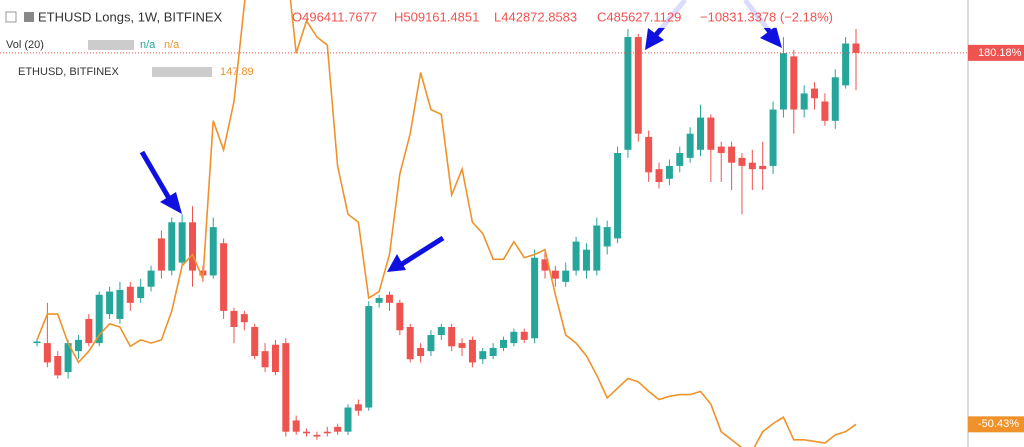 This screenshot has width=1024, height=447. What do you see at coordinates (535, 16) in the screenshot?
I see `ohlc-low: L442872.8583` at bounding box center [535, 16].